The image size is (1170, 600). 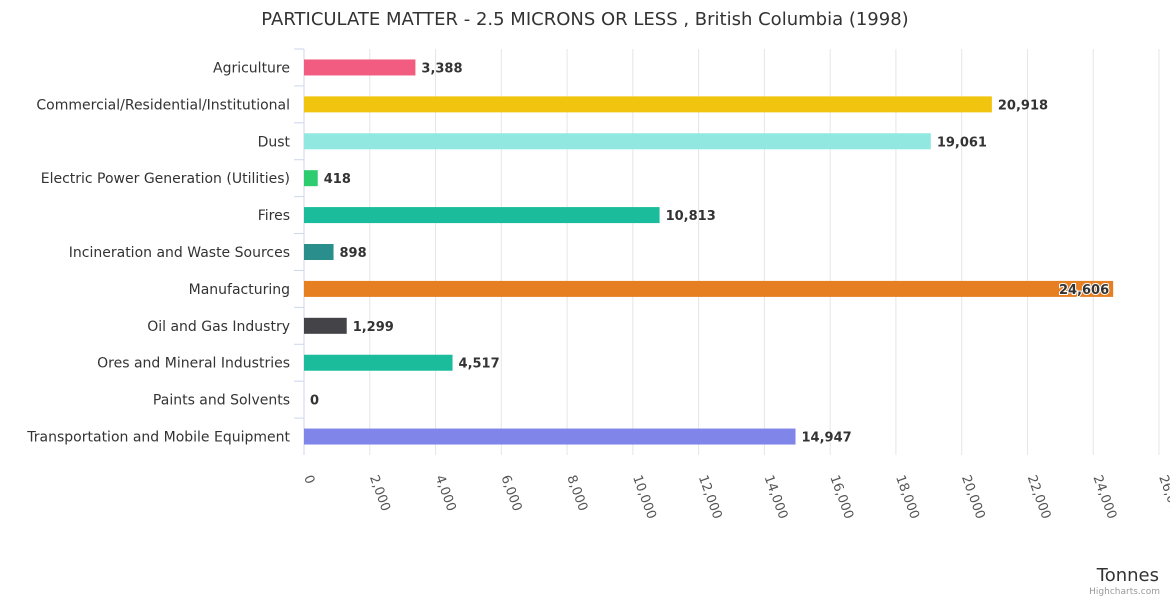 What do you see at coordinates (710, 497) in the screenshot?
I see `x-tick-label: 12,000` at bounding box center [710, 497].